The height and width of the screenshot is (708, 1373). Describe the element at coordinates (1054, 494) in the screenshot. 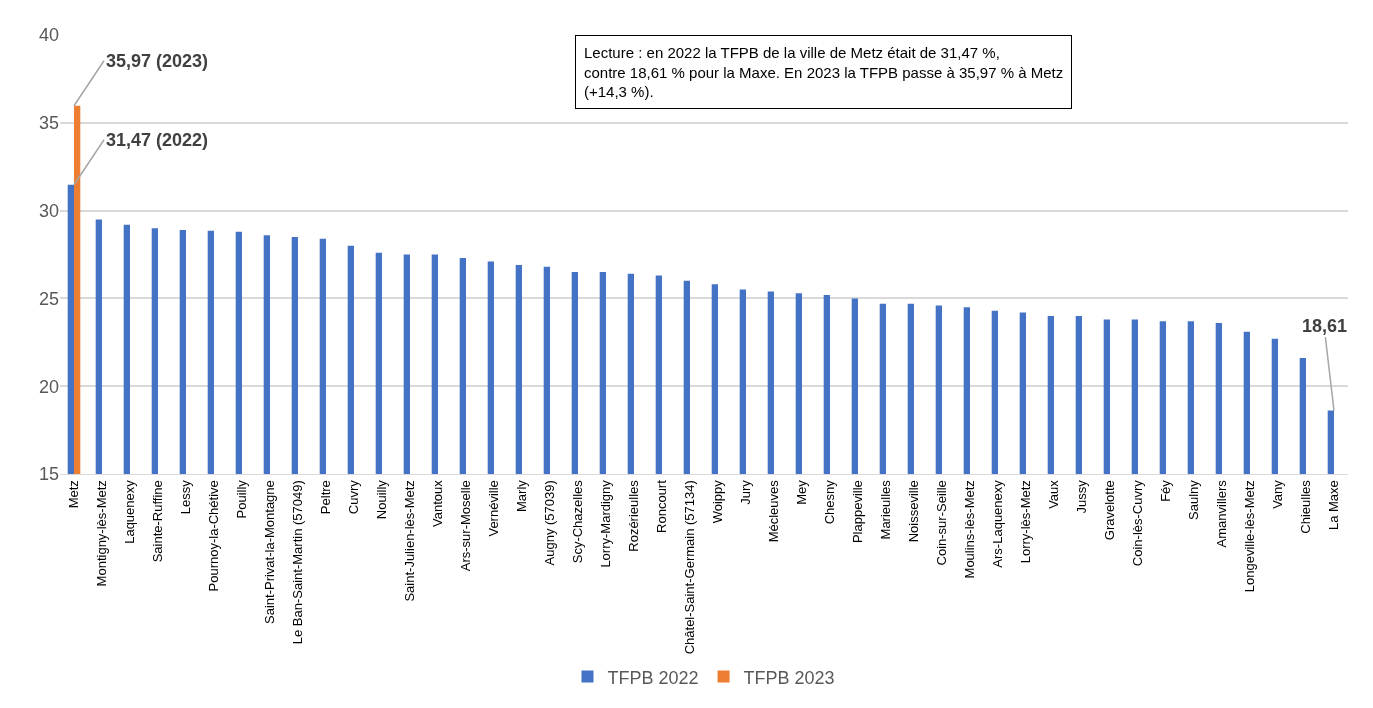

I see `x-tick-label: Vaux` at that location.